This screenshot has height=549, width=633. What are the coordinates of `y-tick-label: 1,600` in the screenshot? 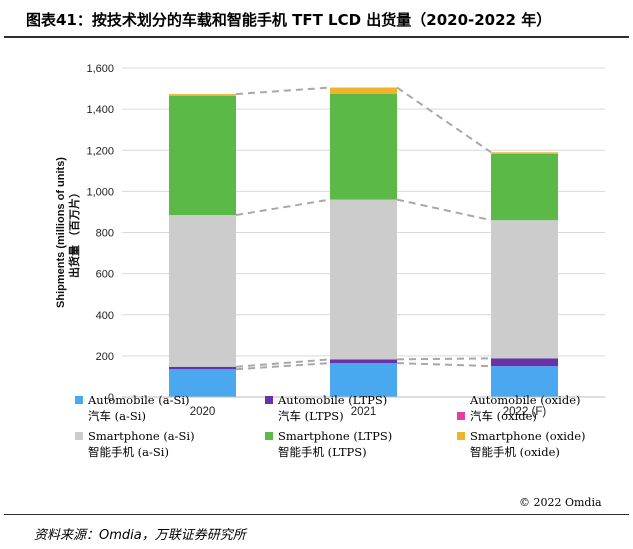 It's located at (100, 69).